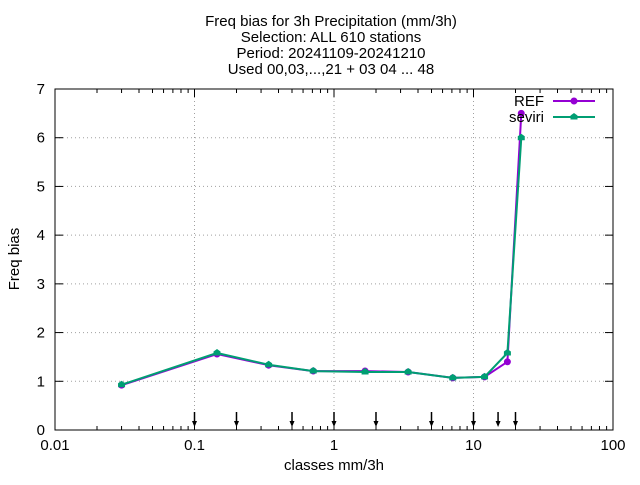 This screenshot has height=485, width=640. I want to click on chart-title-line-3: Period: 20241109-20241210, so click(330, 53).